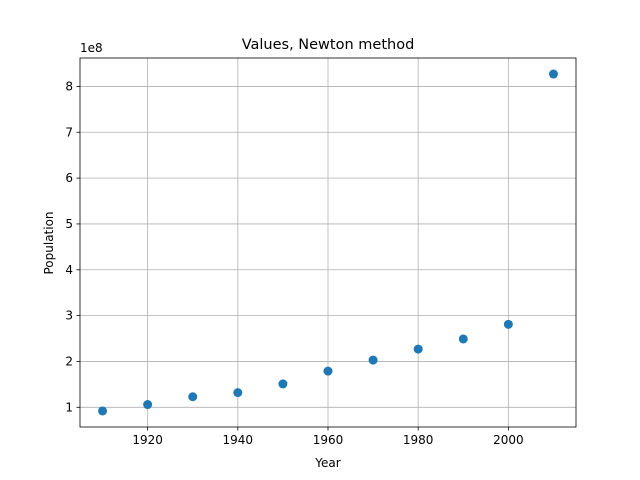 This screenshot has width=640, height=480. Describe the element at coordinates (327, 463) in the screenshot. I see `x-axis-label: Year` at that location.